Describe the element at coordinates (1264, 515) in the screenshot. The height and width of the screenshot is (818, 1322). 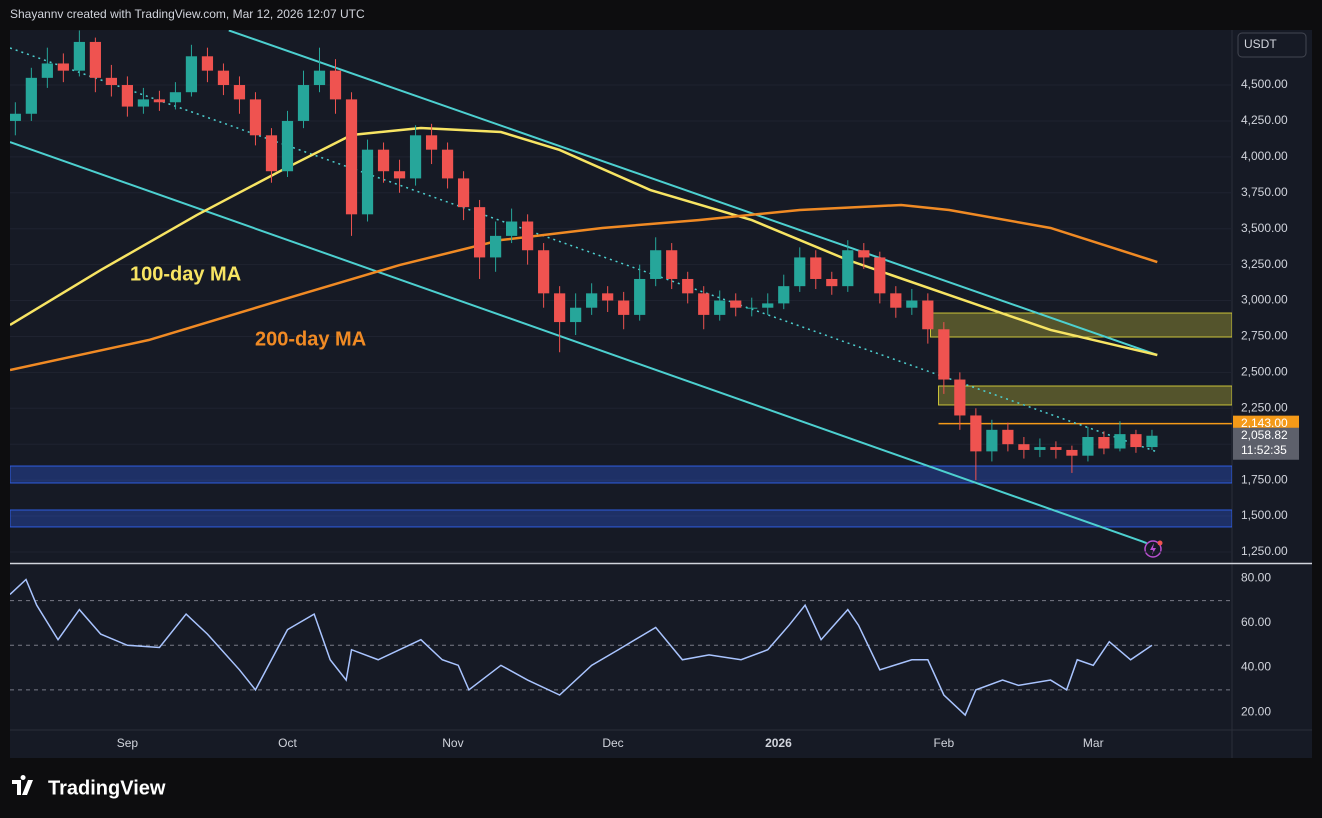
I see `y-tick-label: 1,500.00` at that location.